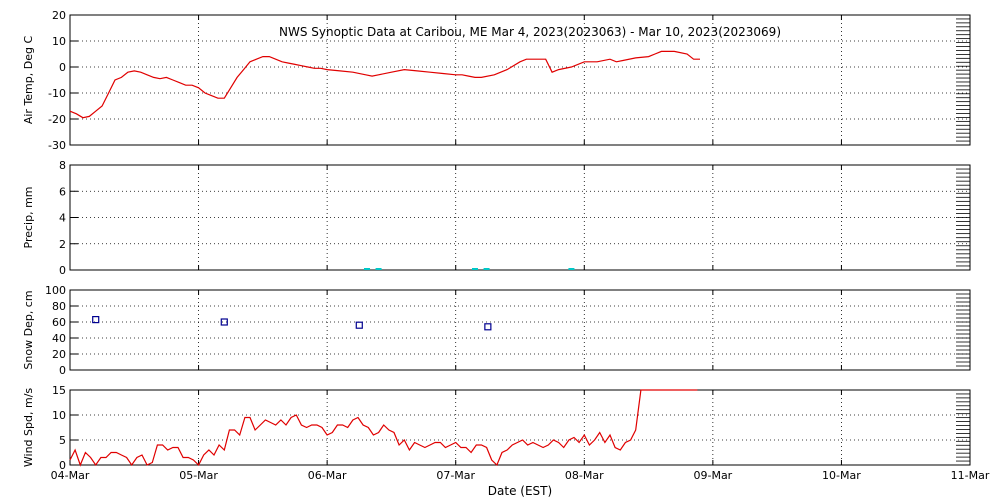 This screenshot has height=504, width=1000. I want to click on panel-3-ytick-label: 15, so click(59, 390).